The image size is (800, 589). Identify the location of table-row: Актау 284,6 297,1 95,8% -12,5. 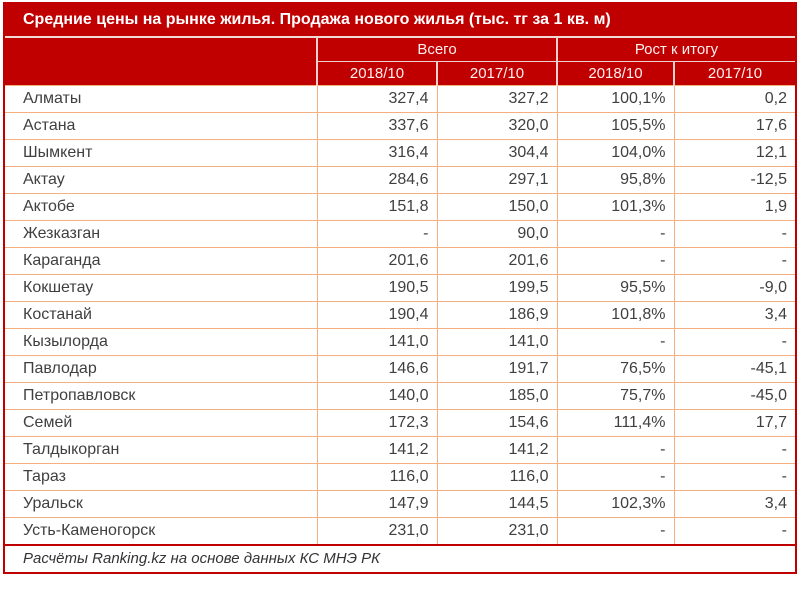
(400, 180).